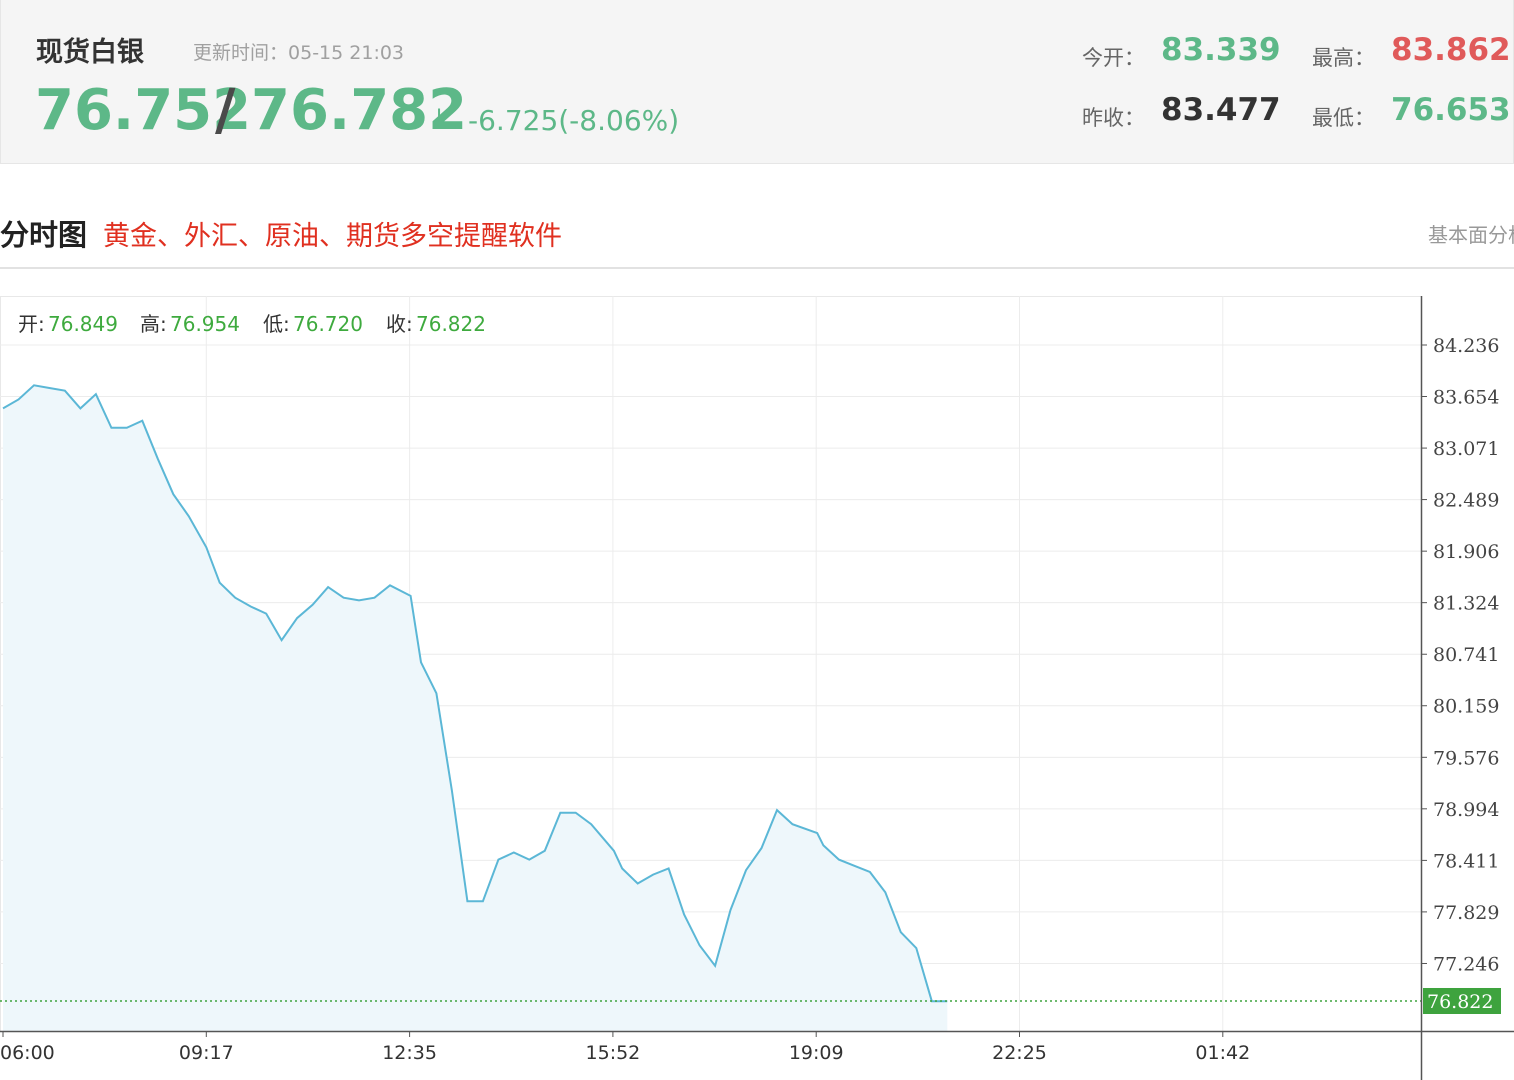  Describe the element at coordinates (409, 1053) in the screenshot. I see `x-tick-label: 12:35` at that location.